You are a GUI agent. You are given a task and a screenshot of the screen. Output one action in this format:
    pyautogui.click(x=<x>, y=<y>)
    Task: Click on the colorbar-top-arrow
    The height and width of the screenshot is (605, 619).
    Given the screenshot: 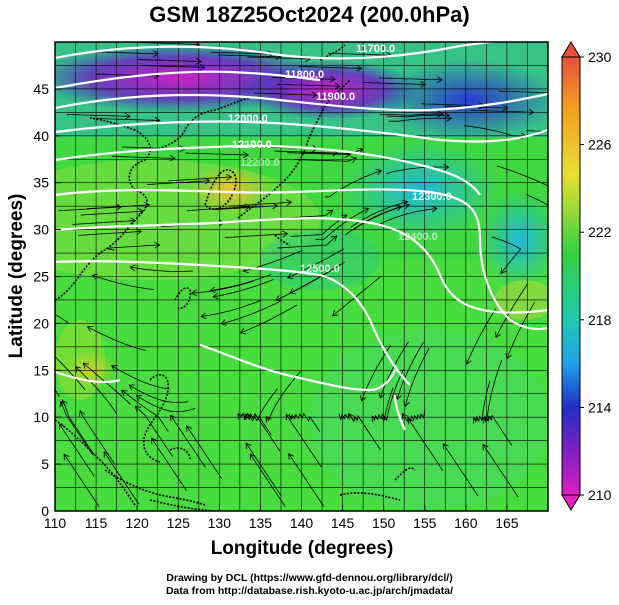 What is the action you would take?
    pyautogui.click(x=571, y=49)
    